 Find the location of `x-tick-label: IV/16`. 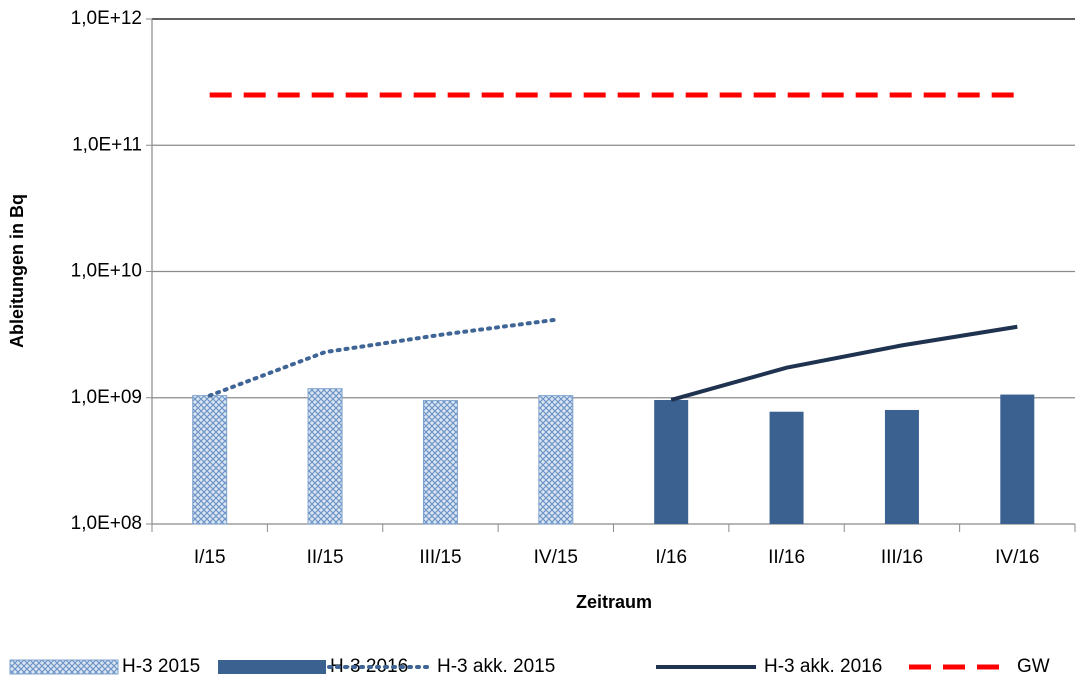

x-tick-label: IV/16 is located at coordinates (1017, 557).